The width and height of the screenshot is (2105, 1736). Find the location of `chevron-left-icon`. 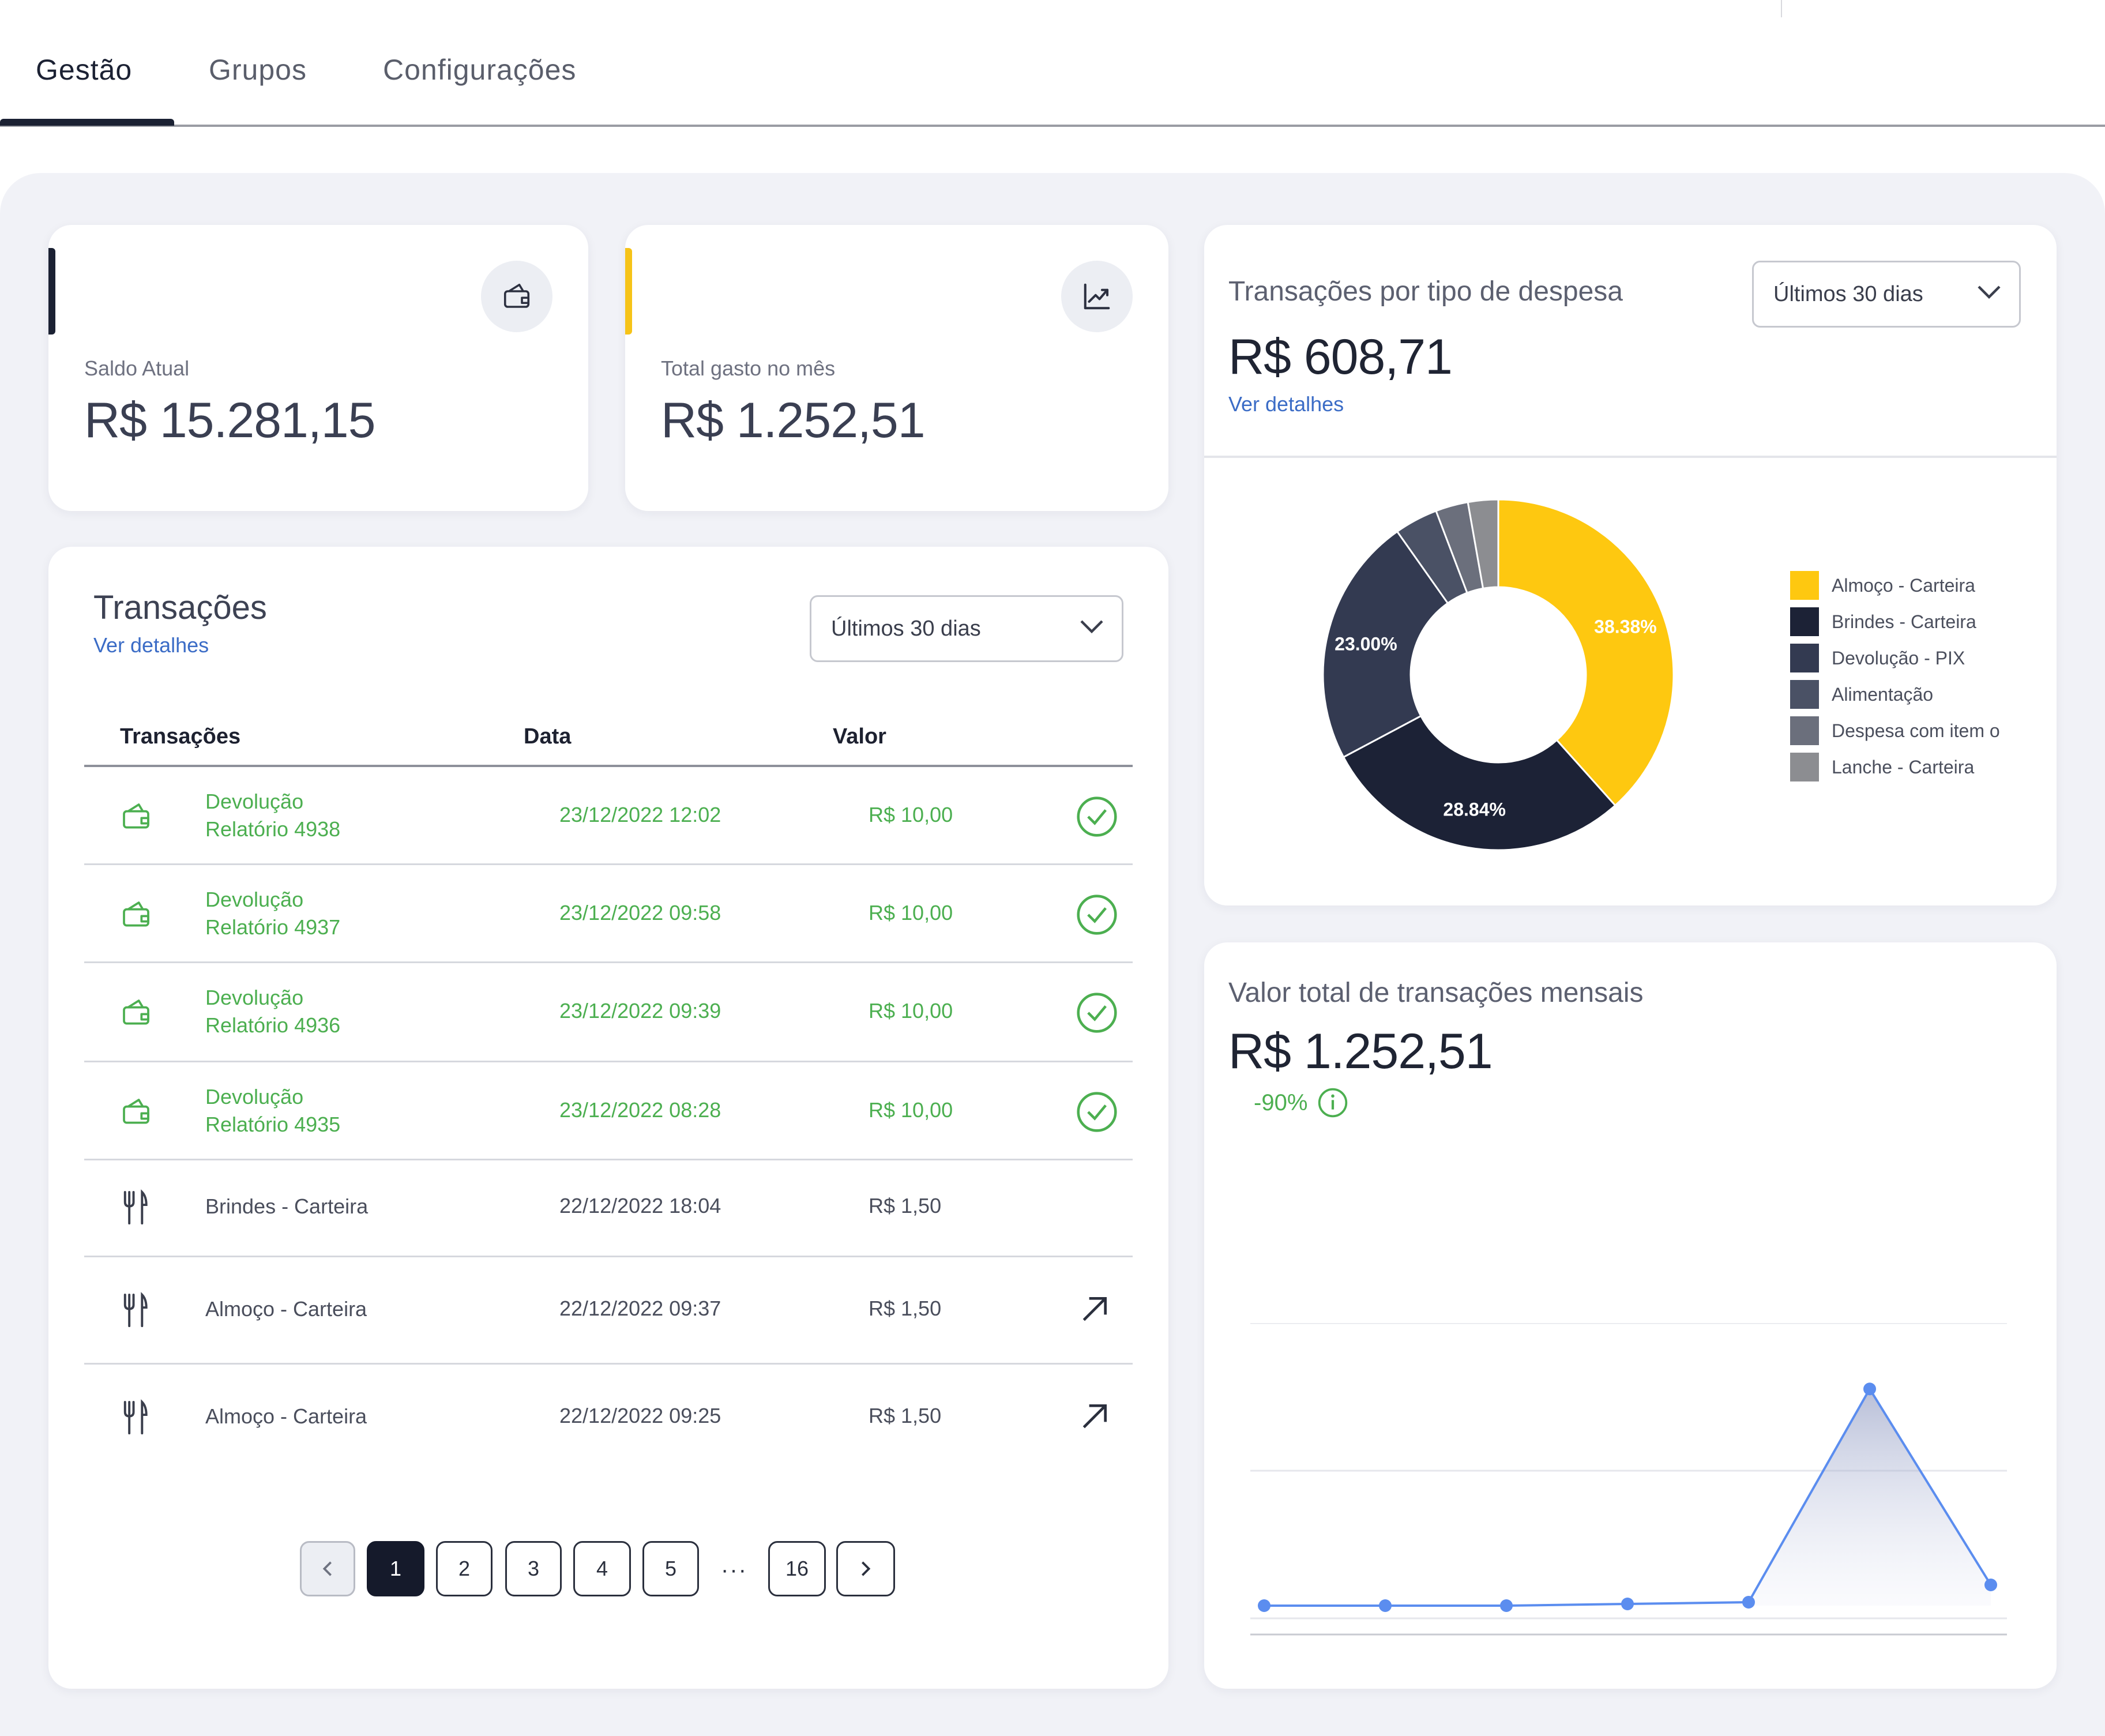

chevron-left-icon is located at coordinates (327, 1569).